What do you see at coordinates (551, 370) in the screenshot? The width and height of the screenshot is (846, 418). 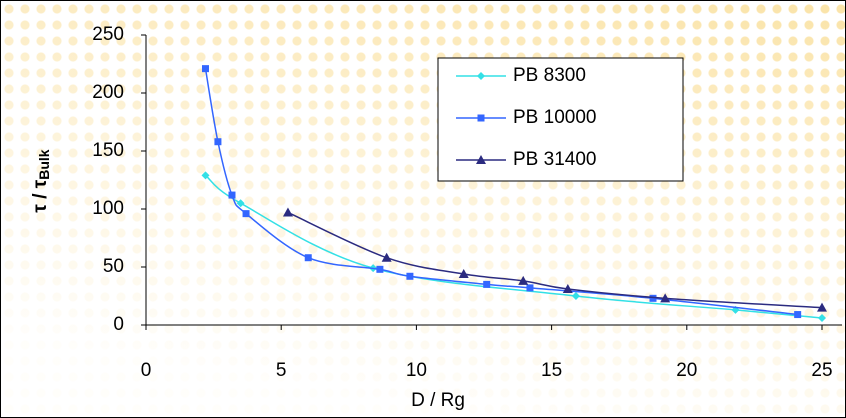 I see `x-tick-label: 15` at bounding box center [551, 370].